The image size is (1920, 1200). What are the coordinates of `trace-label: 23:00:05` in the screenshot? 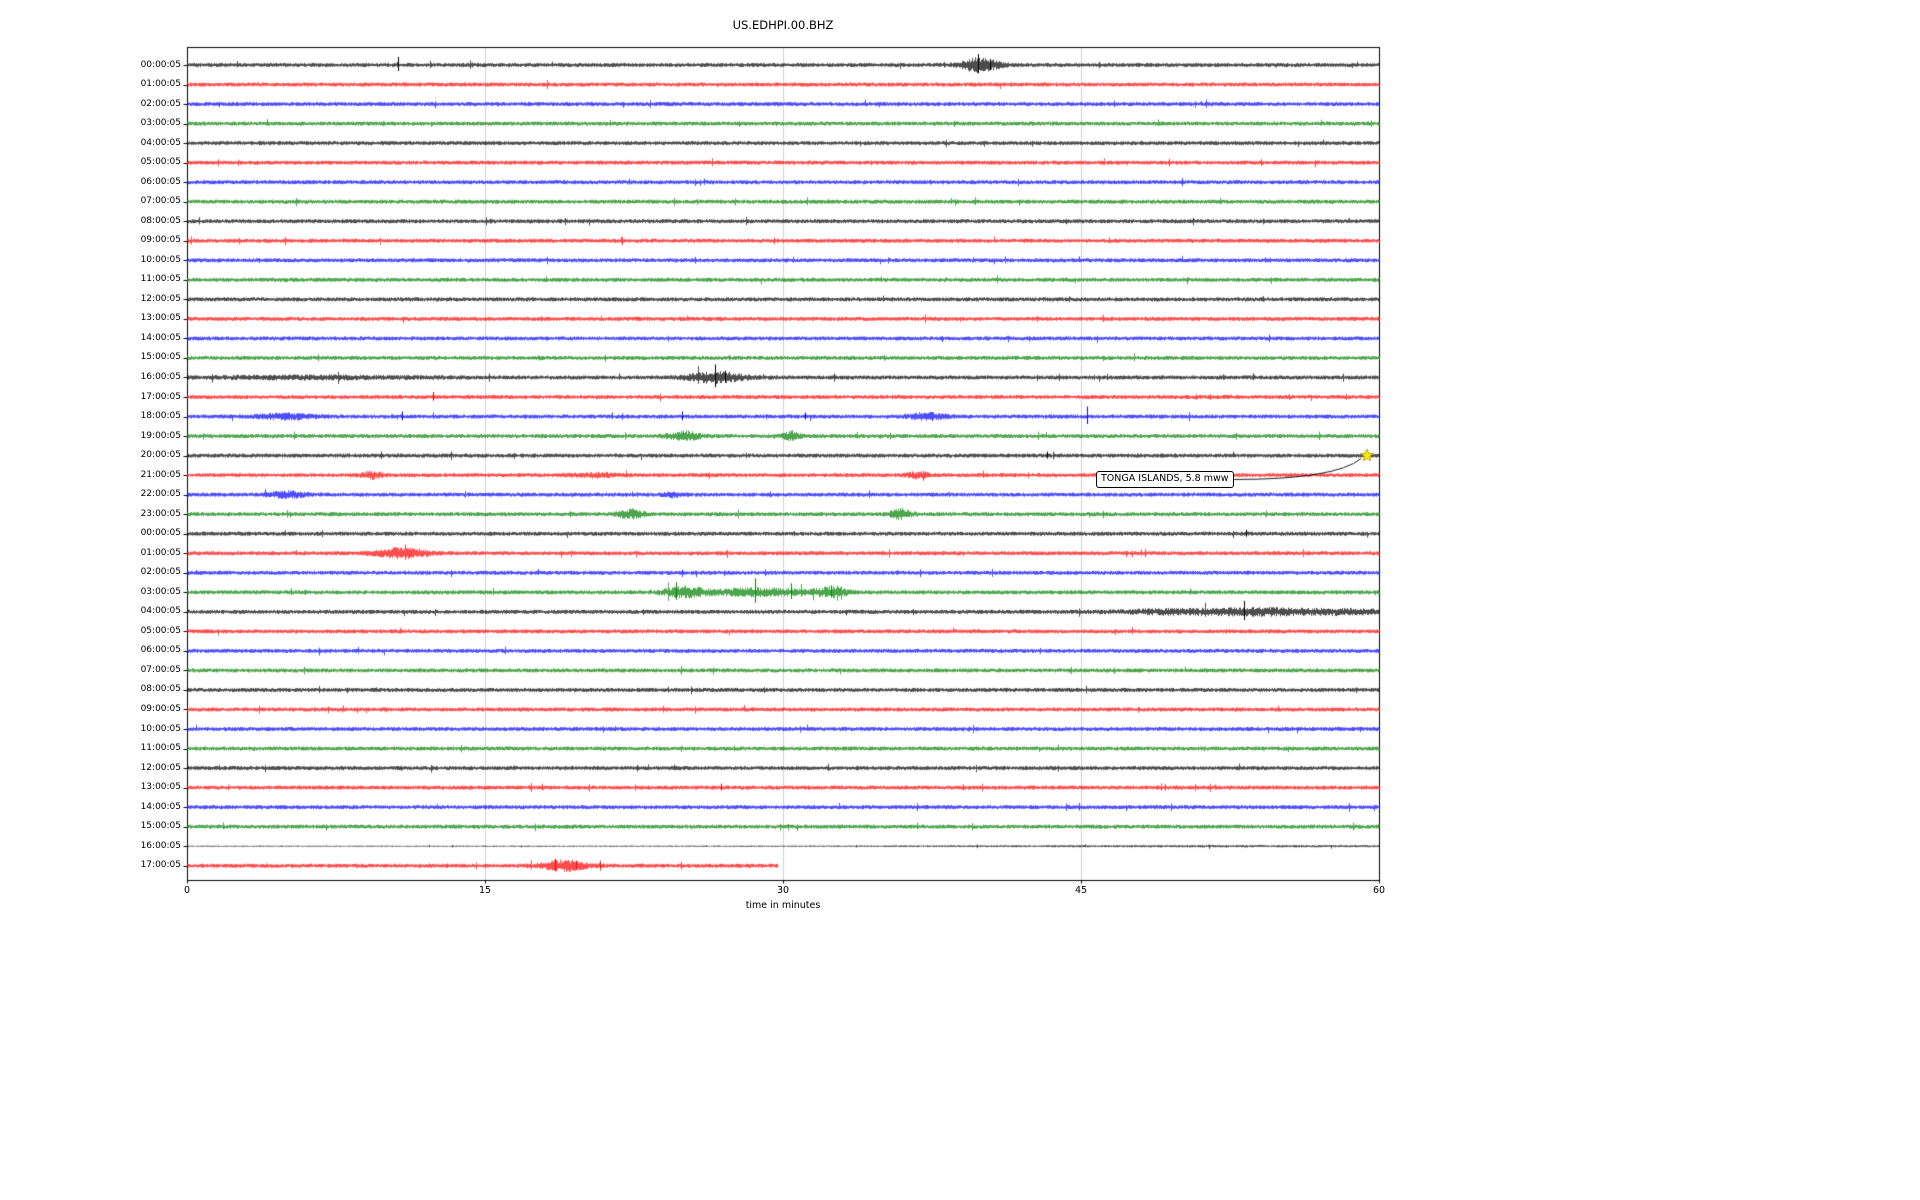 It's located at (160, 513).